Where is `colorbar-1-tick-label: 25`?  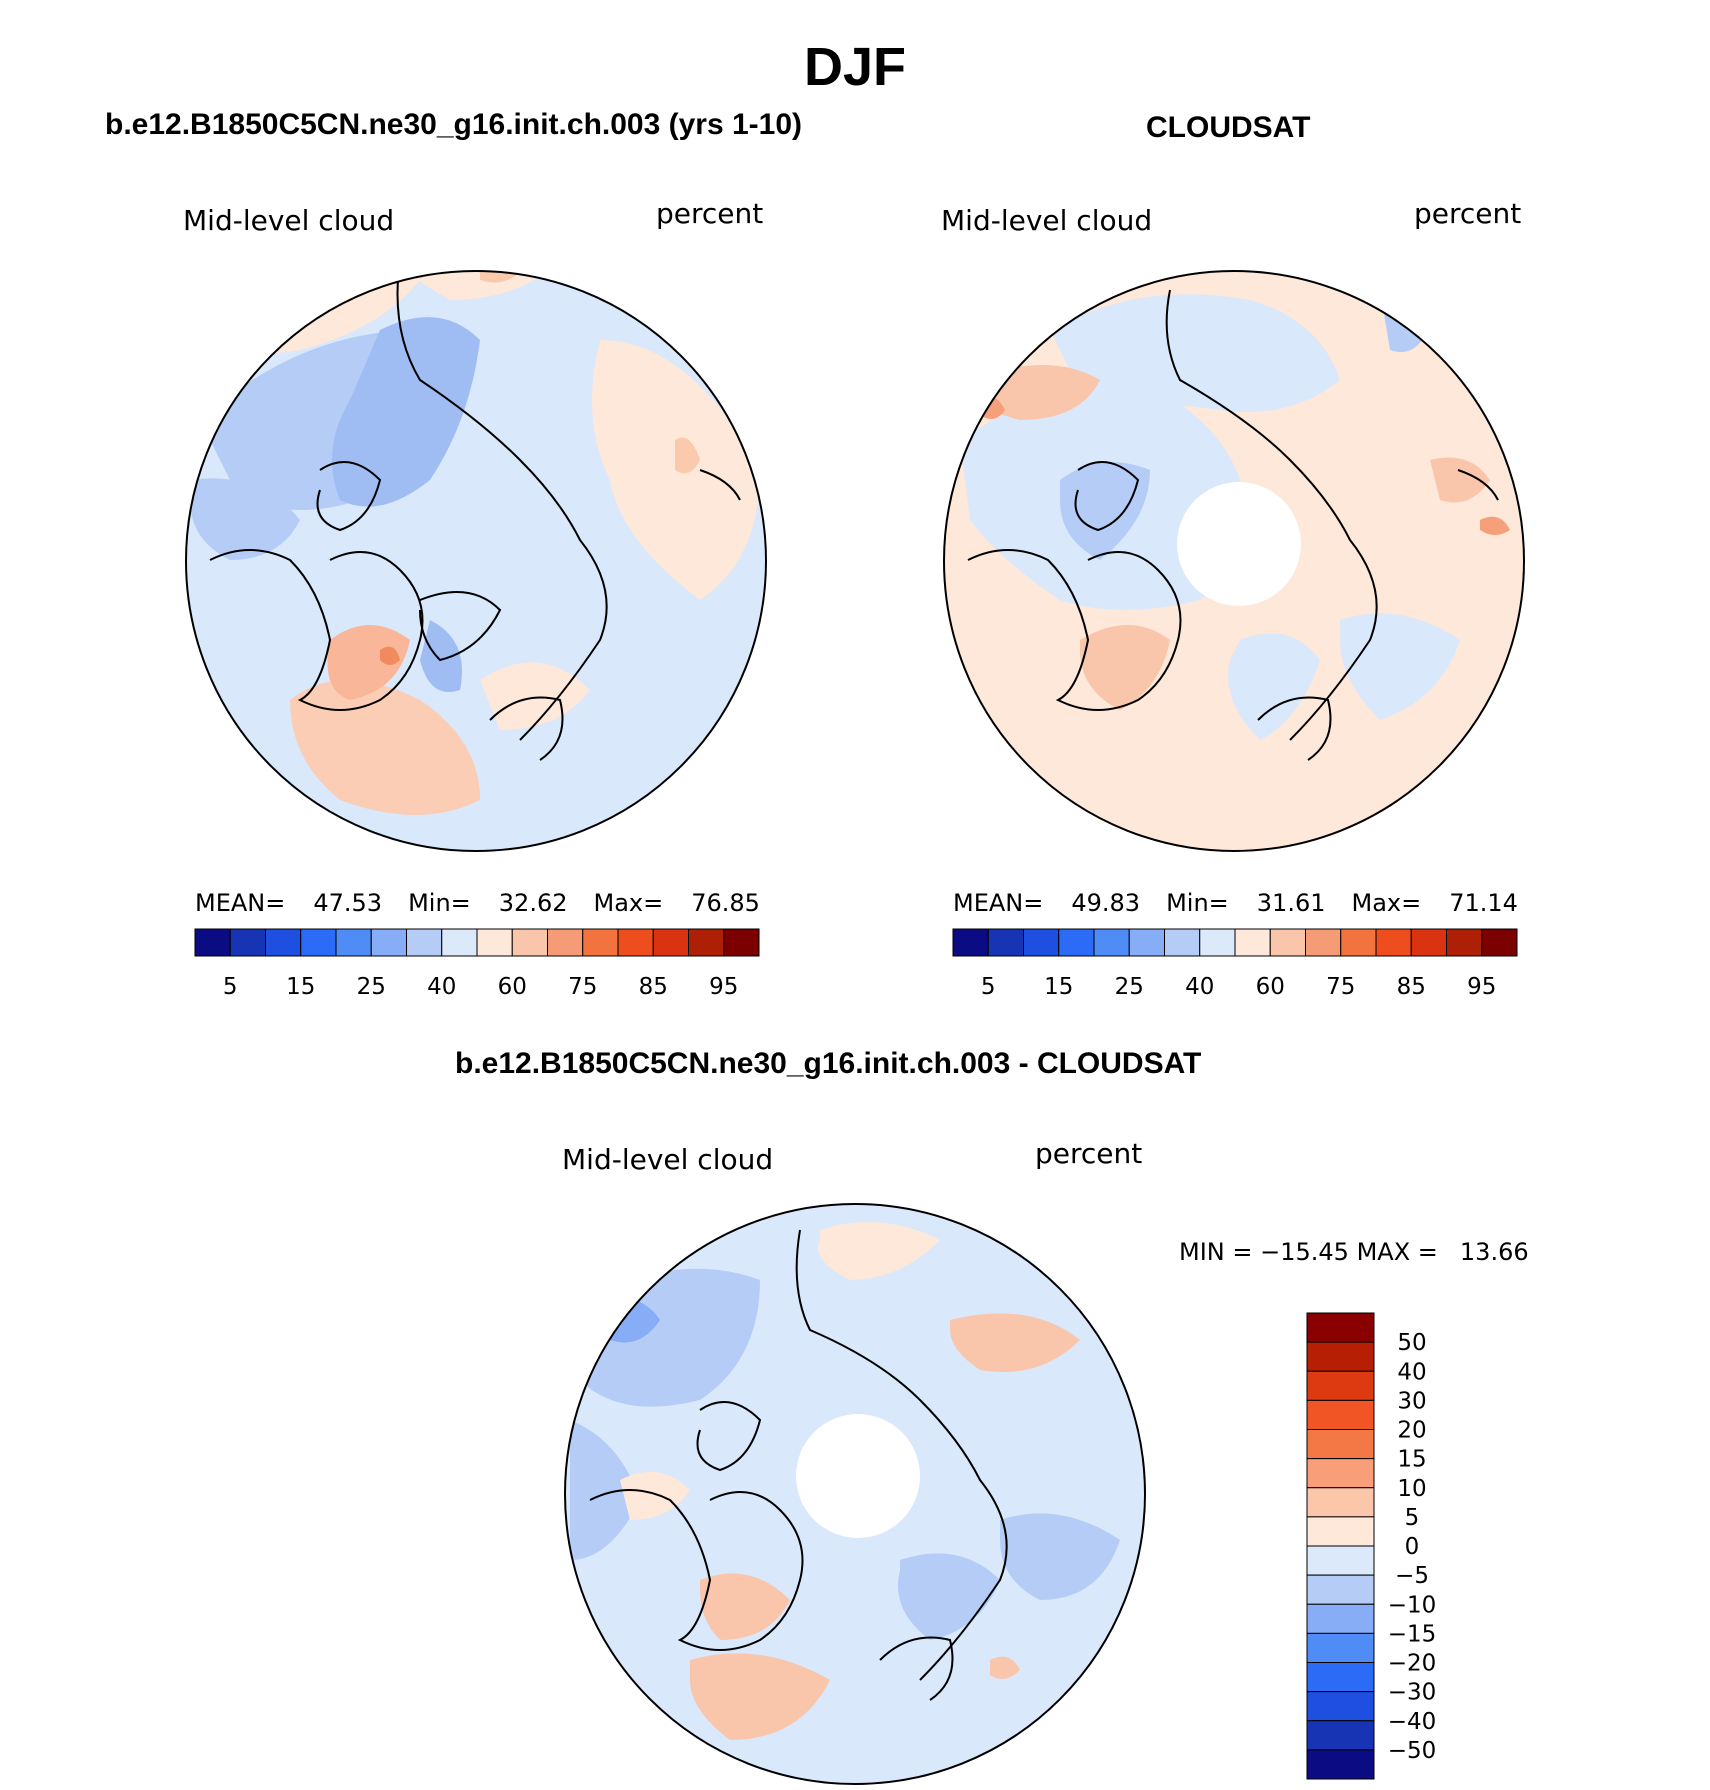 colorbar-1-tick-label: 25 is located at coordinates (371, 987).